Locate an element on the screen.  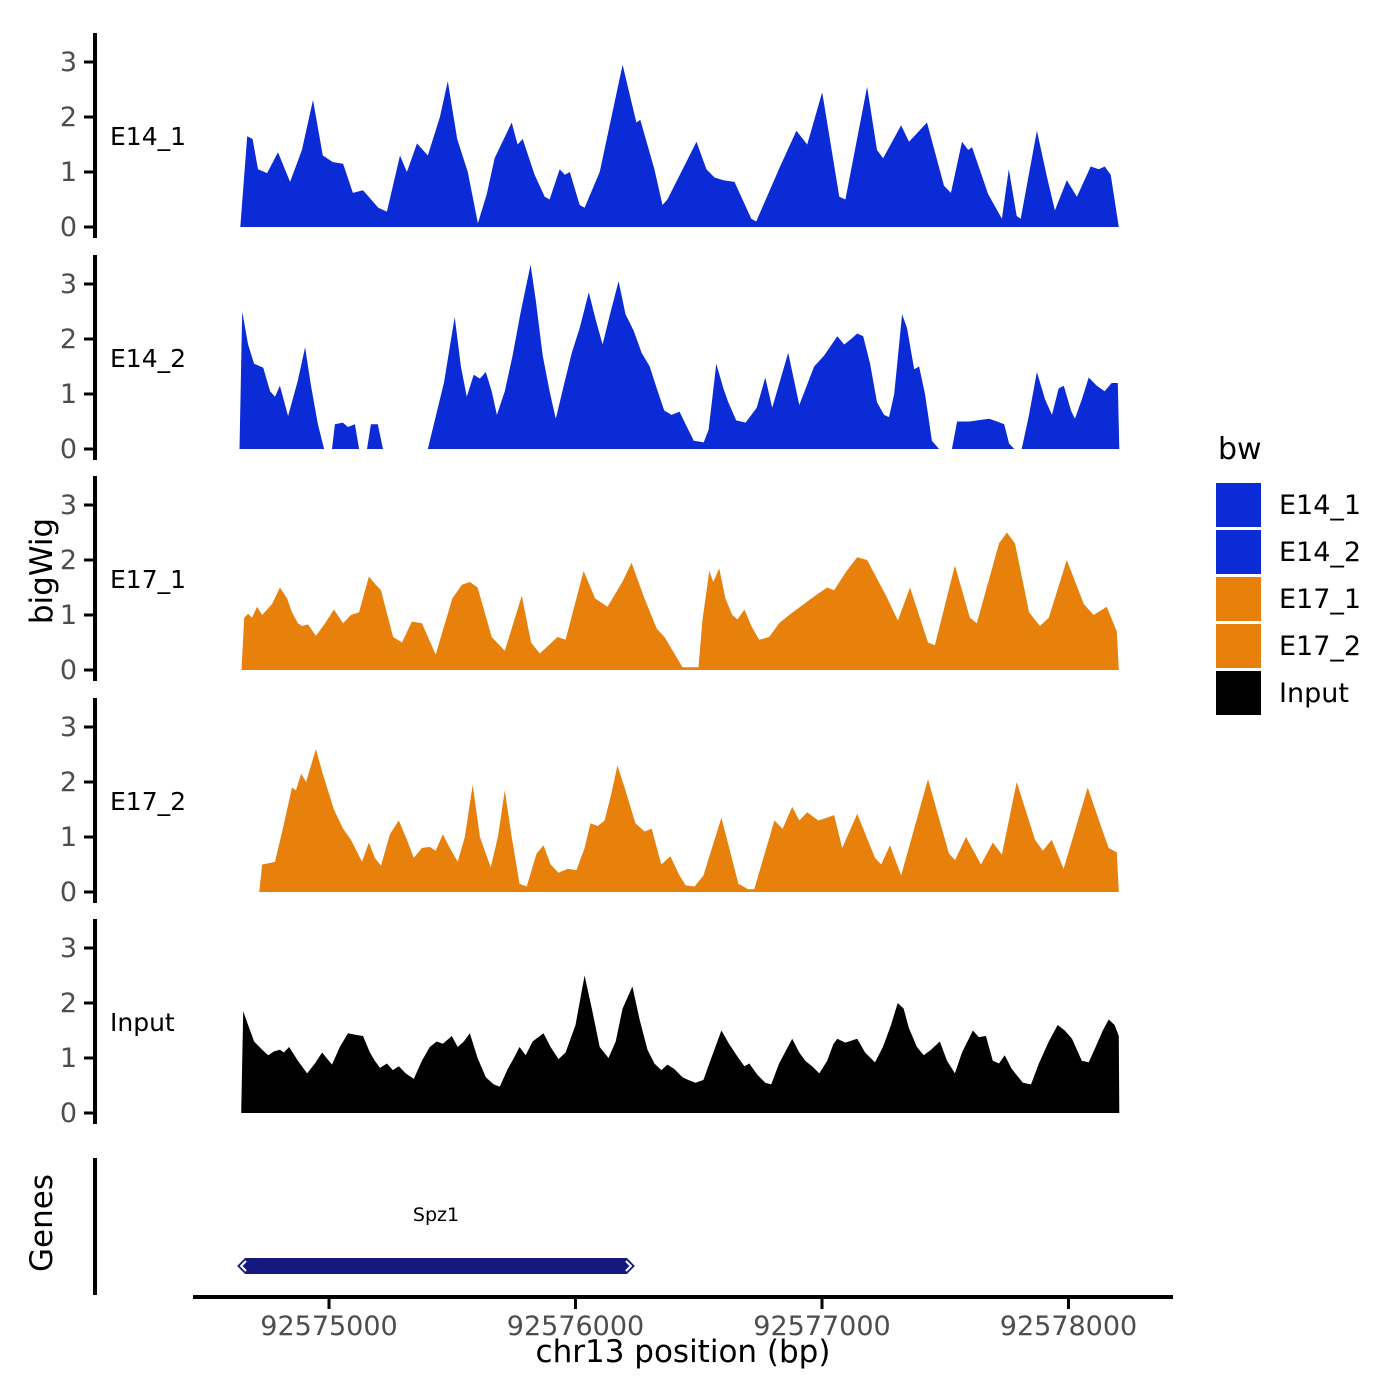
legend-entry: E14_1 is located at coordinates (1308, 505).